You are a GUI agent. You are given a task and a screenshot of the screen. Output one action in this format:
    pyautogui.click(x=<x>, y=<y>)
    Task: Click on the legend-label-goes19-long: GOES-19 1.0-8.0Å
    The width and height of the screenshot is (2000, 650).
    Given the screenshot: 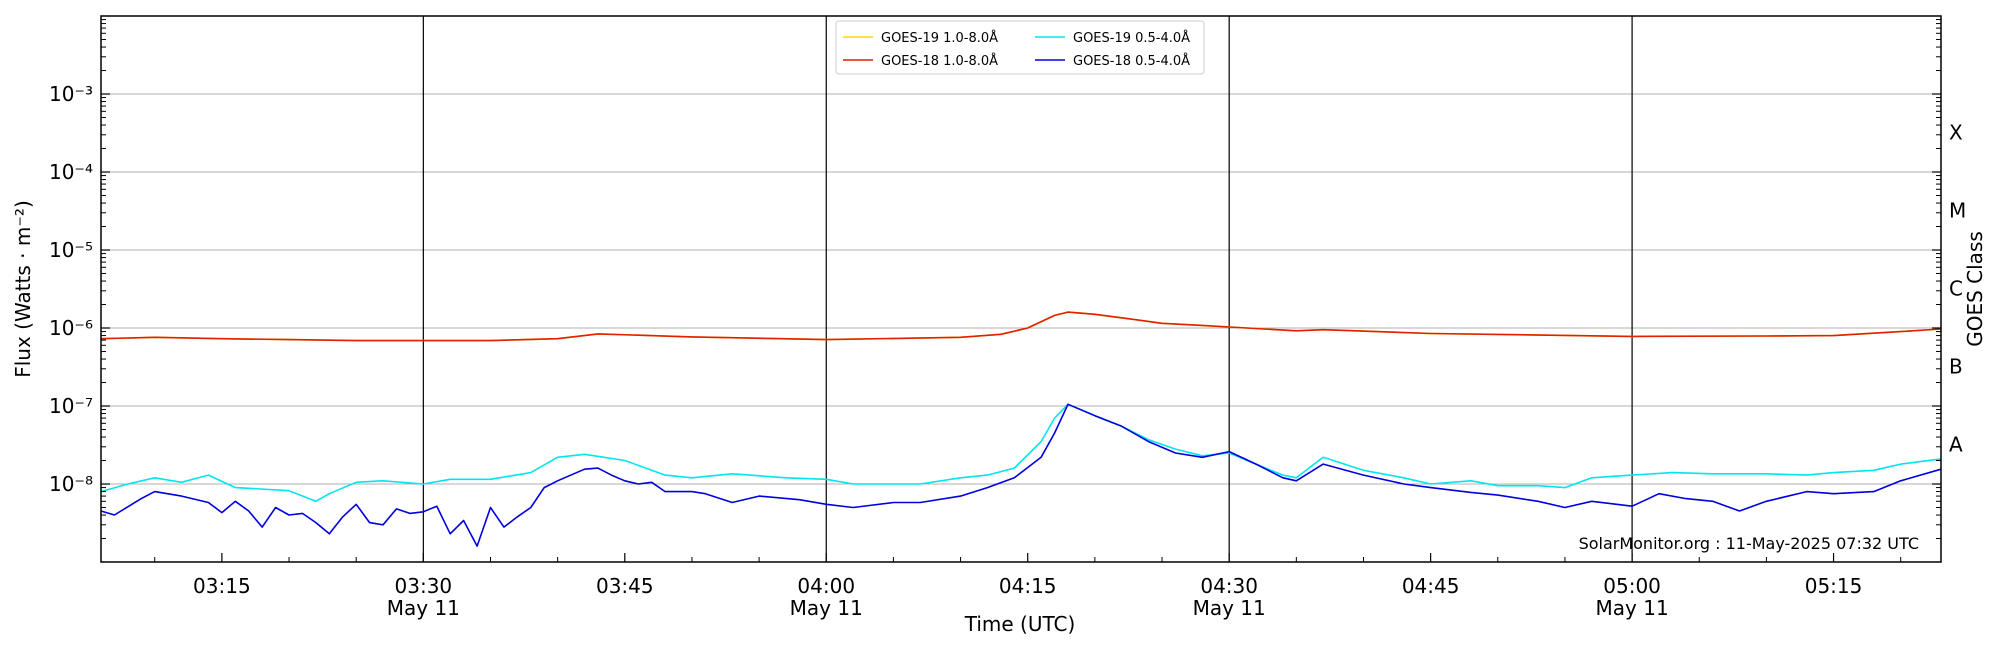 What is the action you would take?
    pyautogui.click(x=939, y=38)
    